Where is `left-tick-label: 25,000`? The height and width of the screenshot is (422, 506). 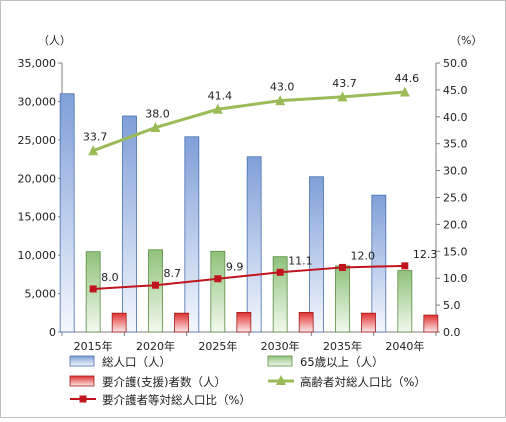
left-tick-label: 25,000 is located at coordinates (37, 140).